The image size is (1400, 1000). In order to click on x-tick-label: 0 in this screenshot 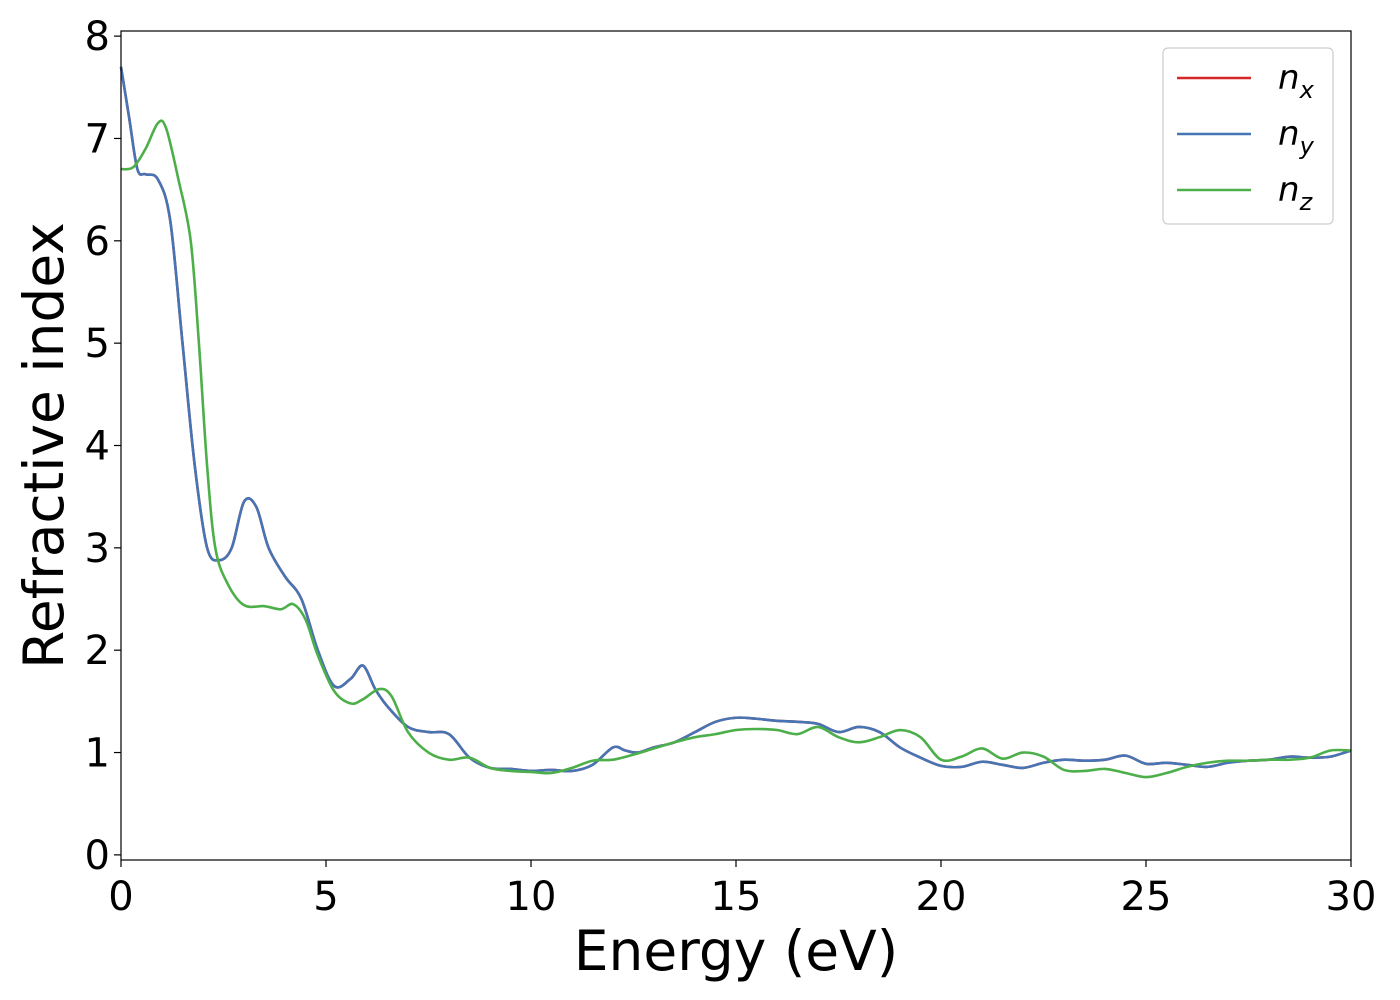, I will do `click(120, 897)`.